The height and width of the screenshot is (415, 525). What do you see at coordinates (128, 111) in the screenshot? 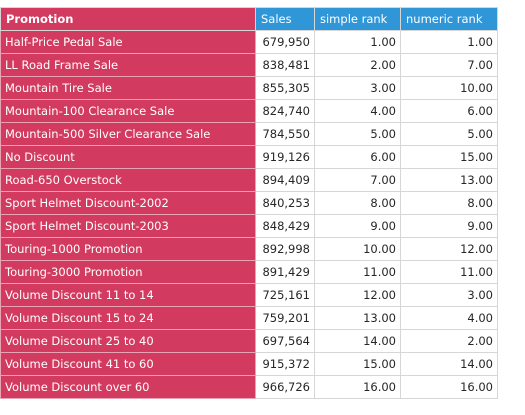
I see `promotion-cell: Mountain-100 Clearance Sale` at bounding box center [128, 111].